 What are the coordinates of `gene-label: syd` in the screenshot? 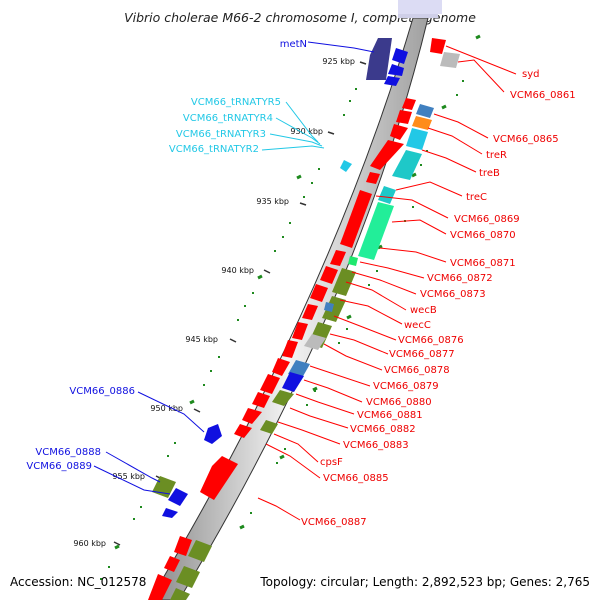 It's located at (530, 74).